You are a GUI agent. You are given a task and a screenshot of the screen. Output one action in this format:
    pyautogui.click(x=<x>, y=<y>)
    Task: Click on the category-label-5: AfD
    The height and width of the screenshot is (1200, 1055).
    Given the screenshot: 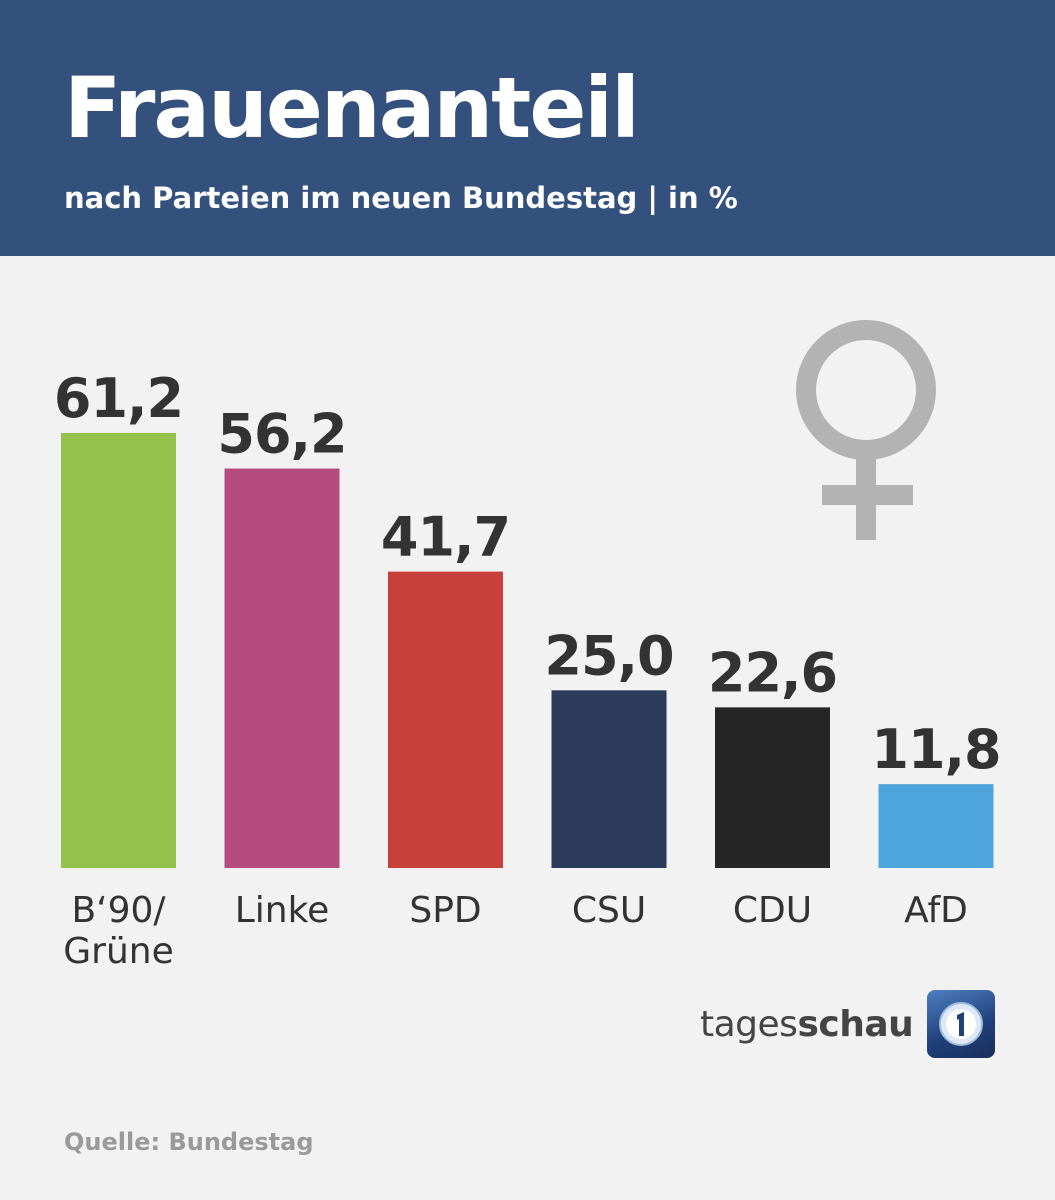 What is the action you would take?
    pyautogui.click(x=936, y=910)
    